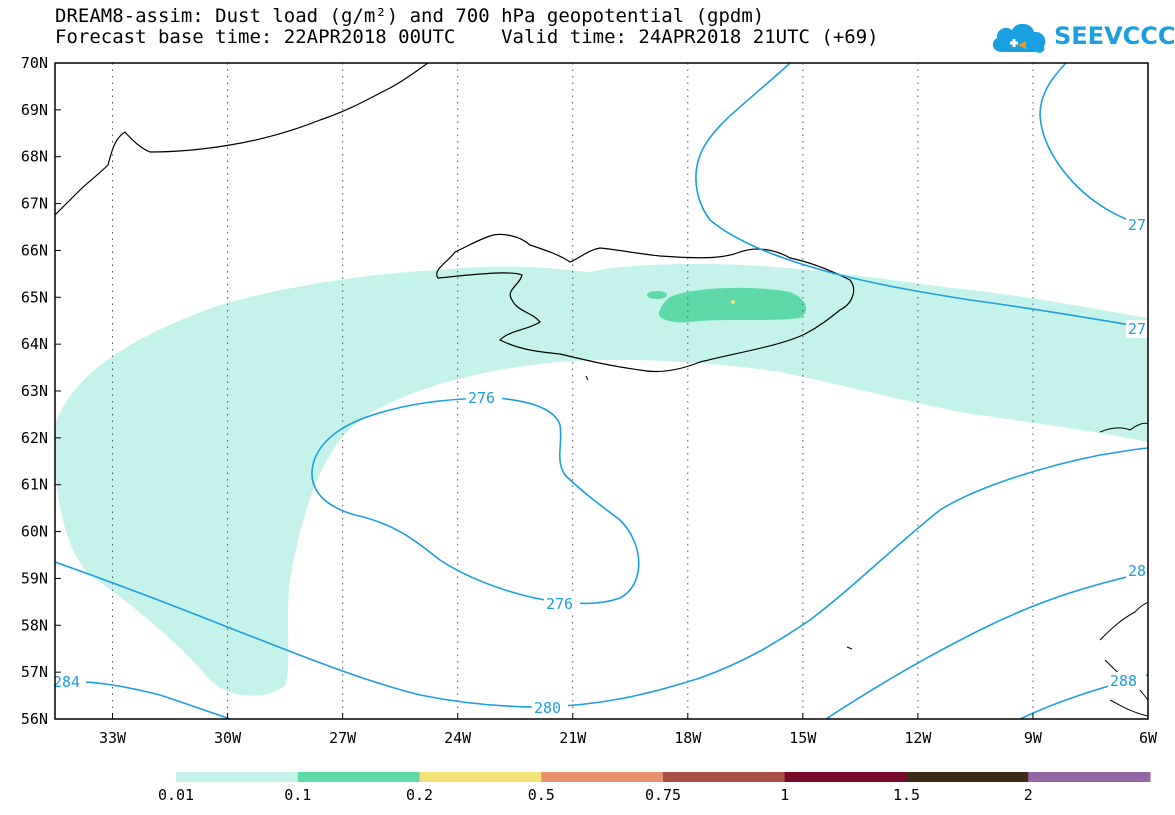  Describe the element at coordinates (34, 578) in the screenshot. I see `lat-tick-label: 59N` at that location.